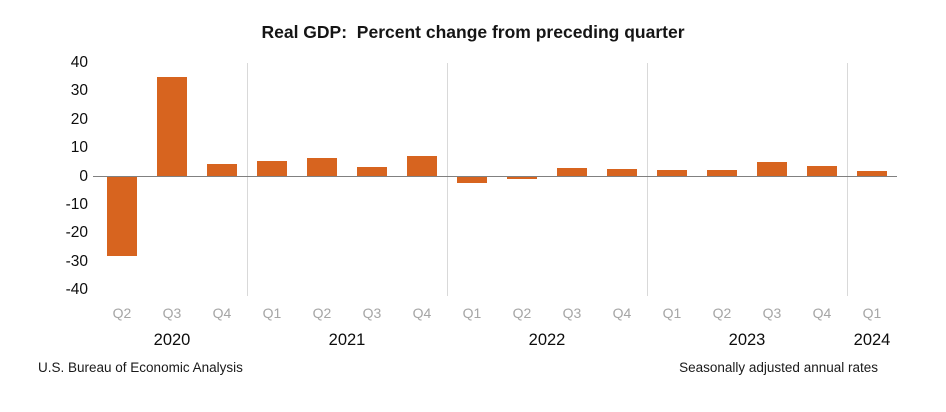 The height and width of the screenshot is (412, 946). Describe the element at coordinates (778, 367) in the screenshot. I see `note-caption: Seasonally adjusted annual rates` at that location.